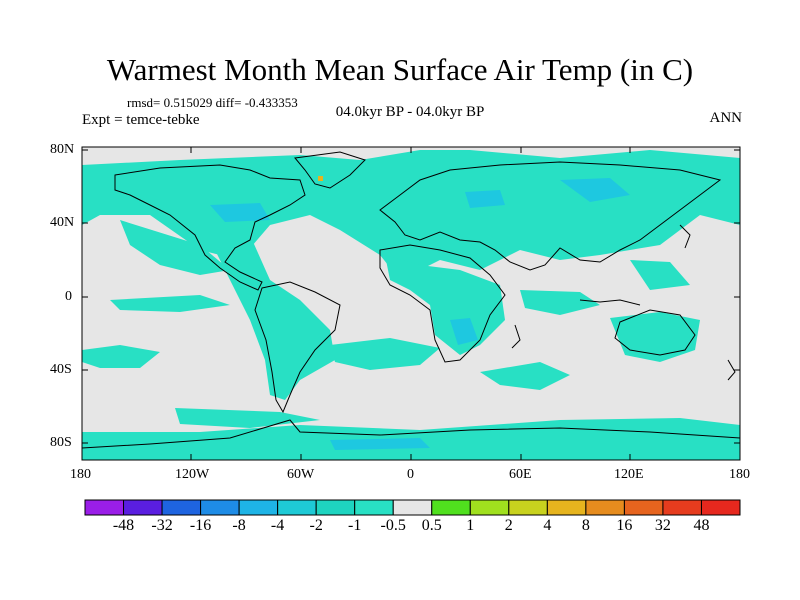 The width and height of the screenshot is (800, 600). What do you see at coordinates (141, 120) in the screenshot?
I see `experiment-label: Expt = temce-tebke` at bounding box center [141, 120].